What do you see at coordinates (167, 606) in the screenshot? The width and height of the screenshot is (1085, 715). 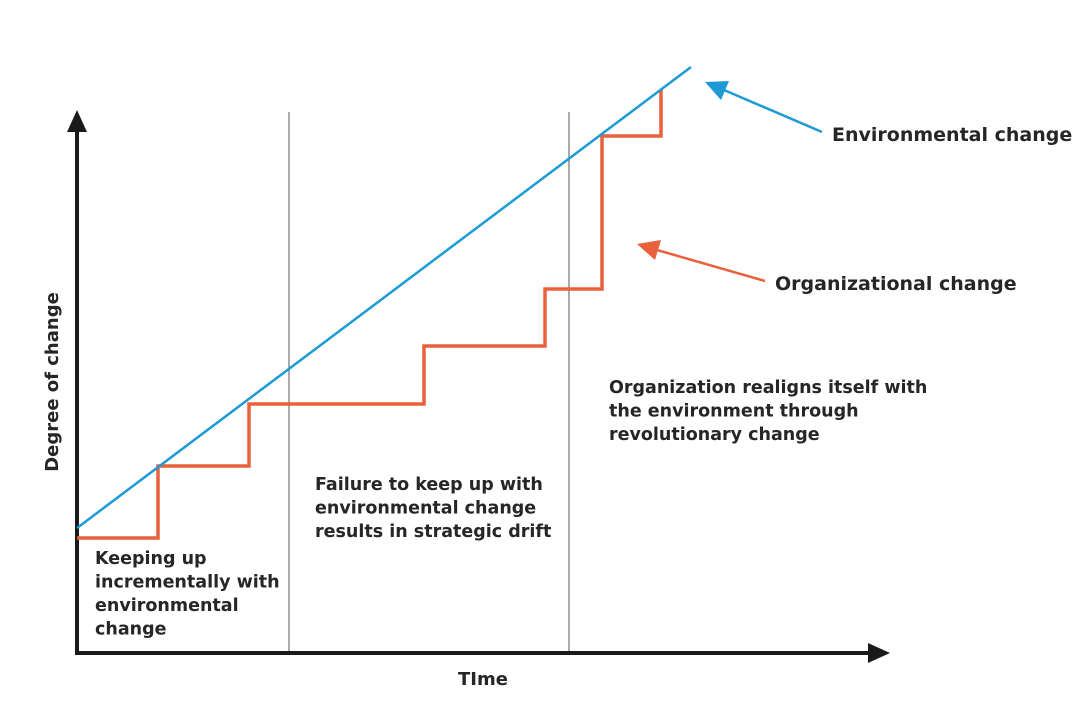 I see `region-1-line: environmental` at bounding box center [167, 606].